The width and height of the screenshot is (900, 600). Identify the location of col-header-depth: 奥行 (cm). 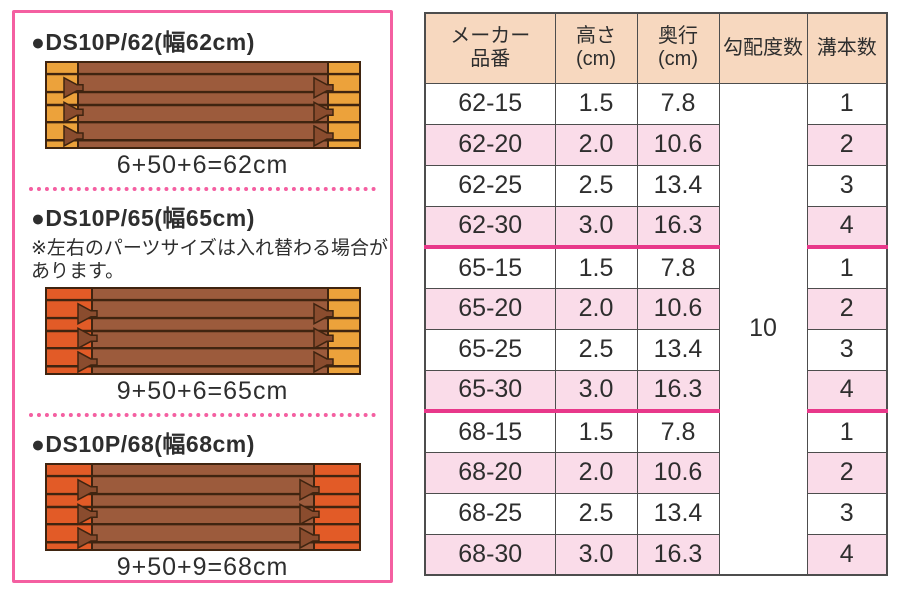
(678, 48).